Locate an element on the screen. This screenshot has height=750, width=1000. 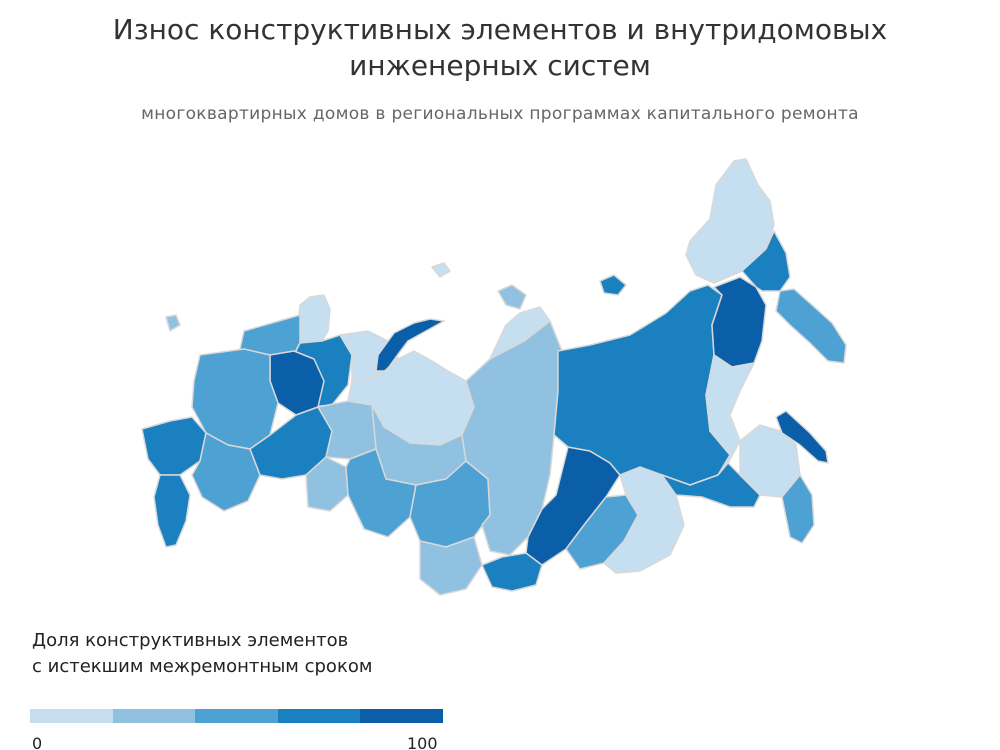
region-altai is located at coordinates (451, 566).